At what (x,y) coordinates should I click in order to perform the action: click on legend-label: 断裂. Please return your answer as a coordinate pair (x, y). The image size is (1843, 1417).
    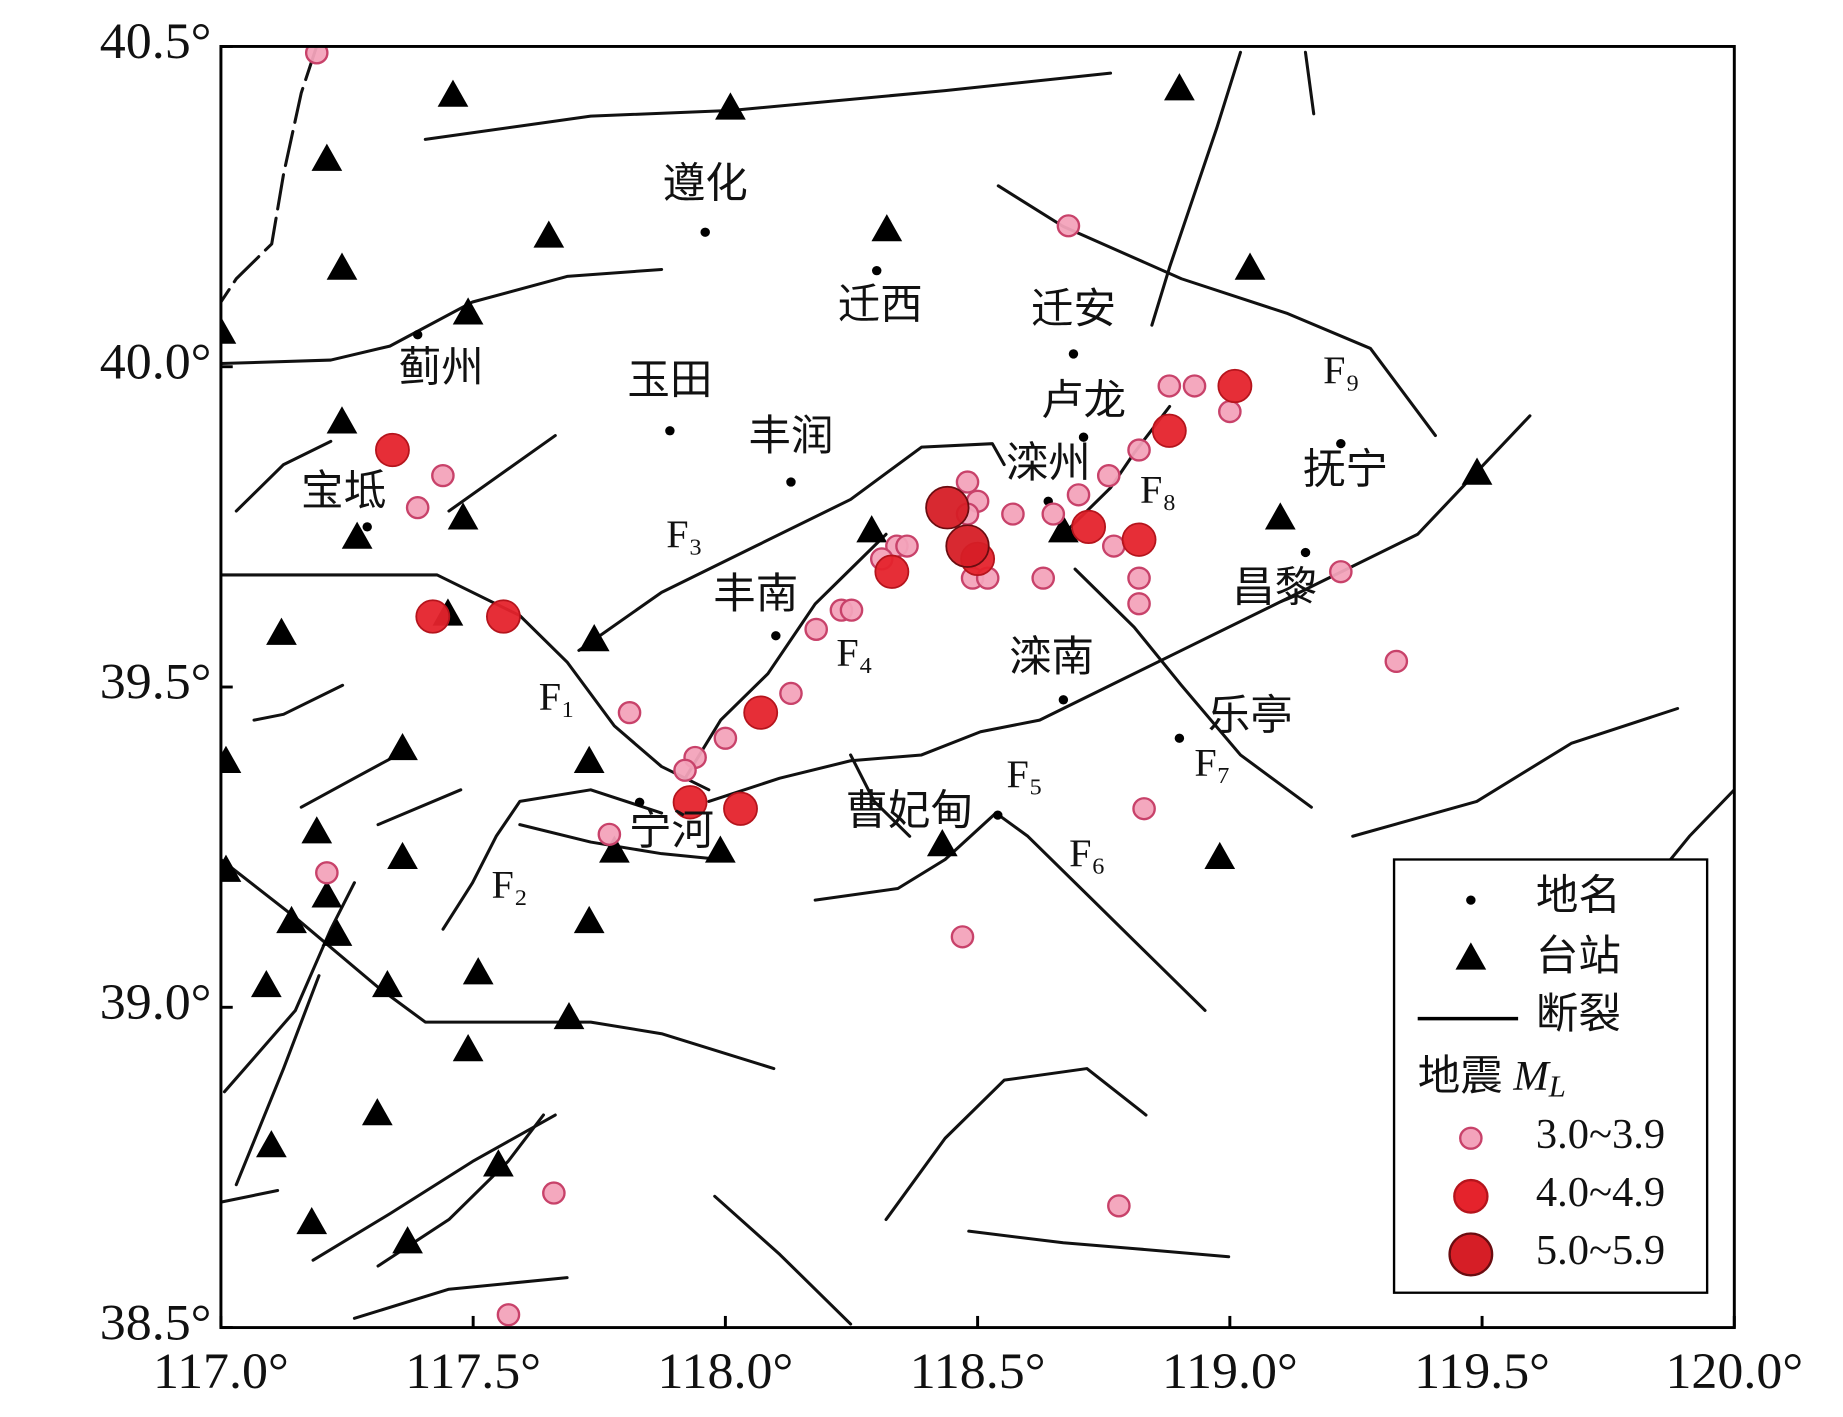
    Looking at the image, I should click on (1578, 1015).